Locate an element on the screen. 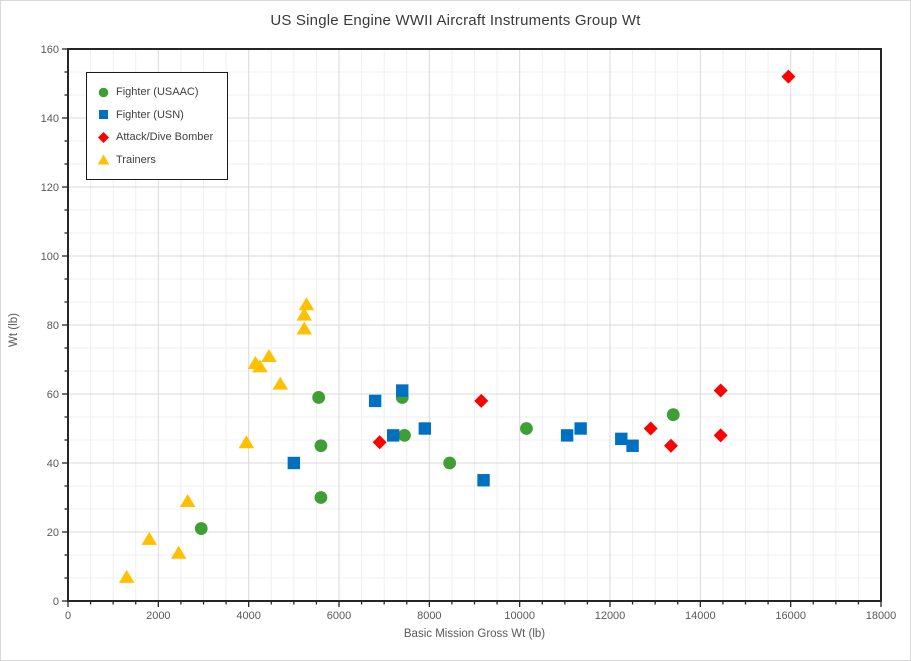  x-axis-title: Basic Mission Gross Wt (lb) is located at coordinates (474, 634).